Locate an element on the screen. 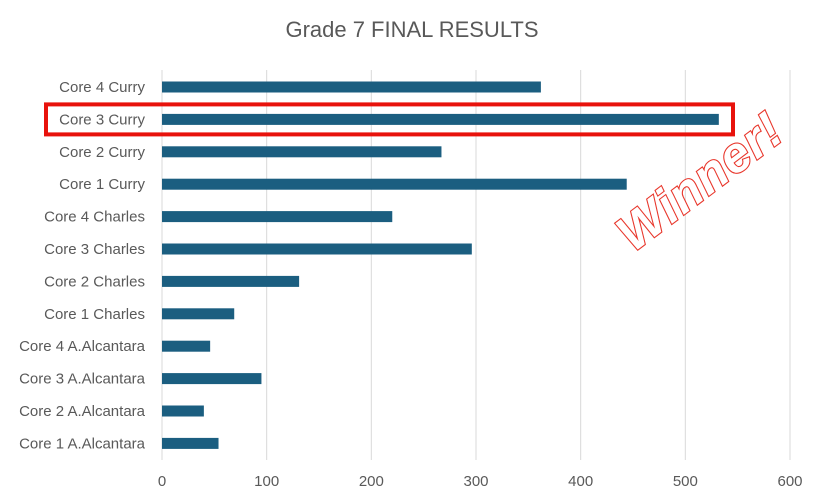  winner-highlight-box is located at coordinates (389, 119).